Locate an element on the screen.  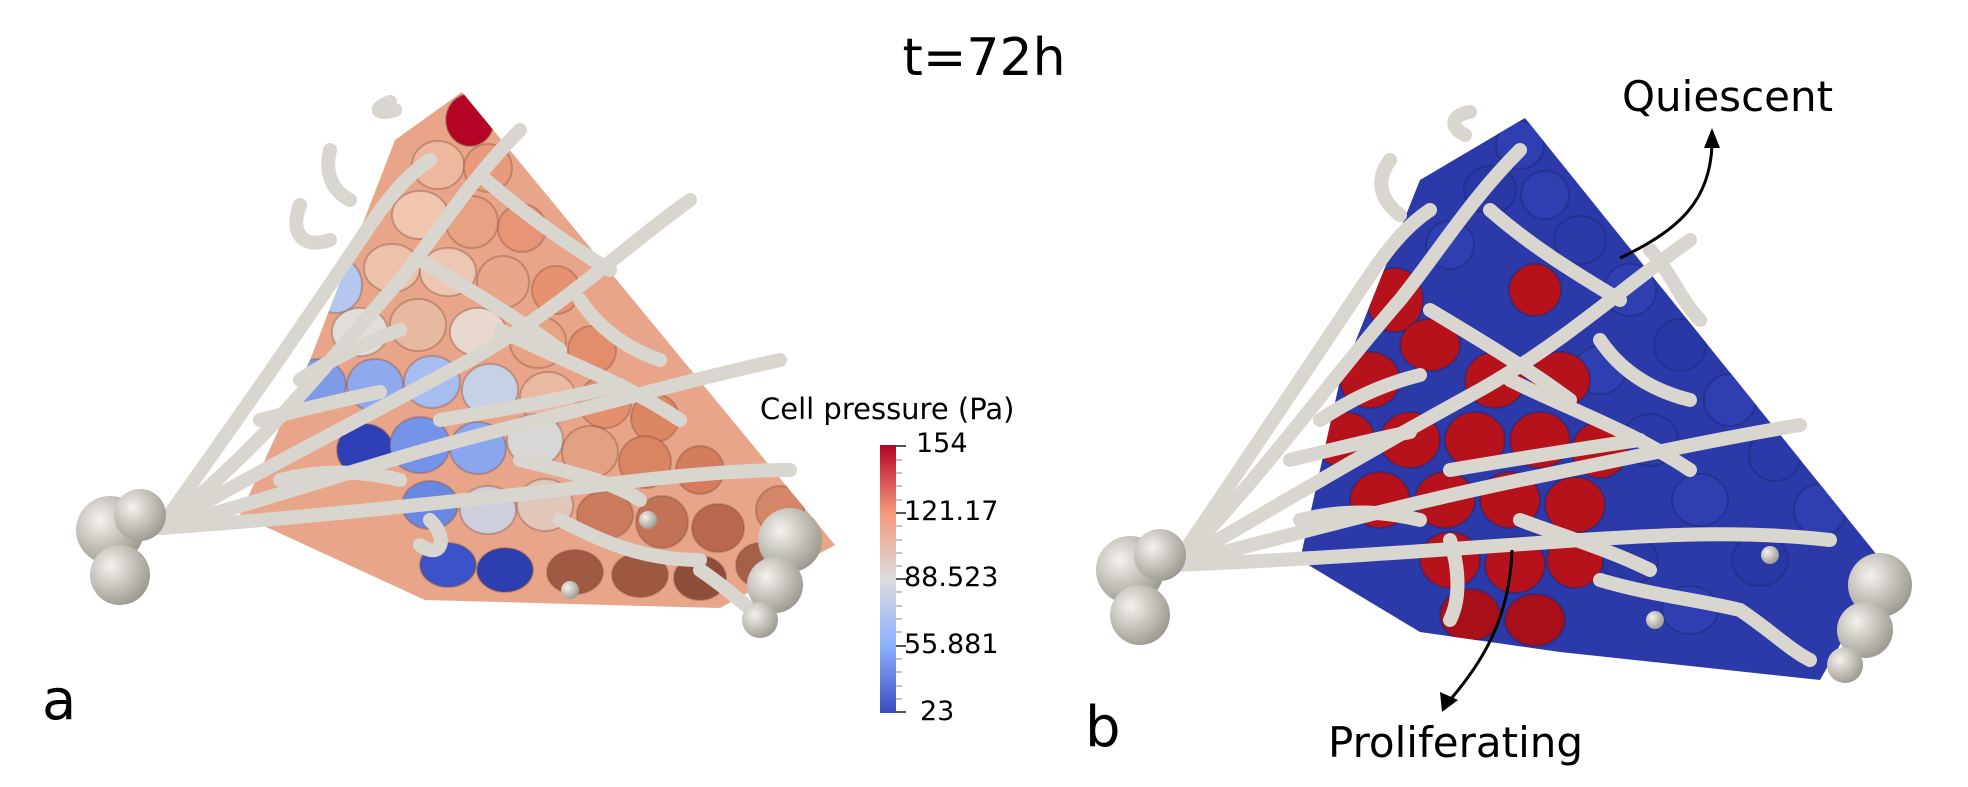
panel-b-vessel-ends is located at coordinates (1504, 606).